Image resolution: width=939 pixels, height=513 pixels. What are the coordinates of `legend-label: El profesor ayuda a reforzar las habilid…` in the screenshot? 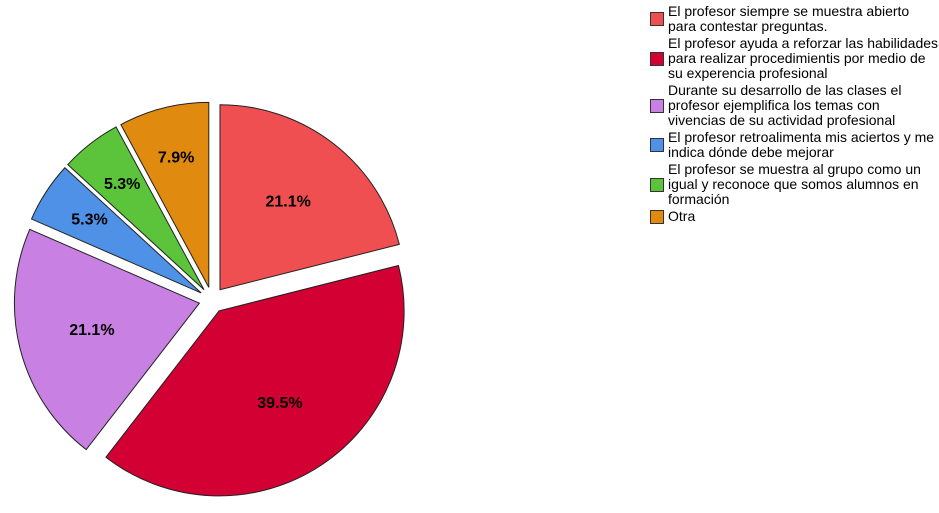 It's located at (803, 58).